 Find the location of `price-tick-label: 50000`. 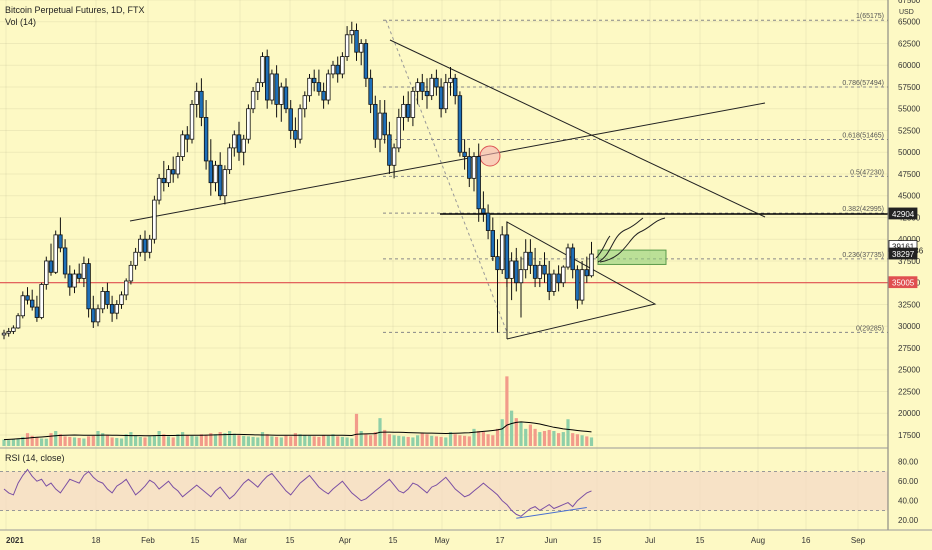

price-tick-label: 50000 is located at coordinates (909, 152).